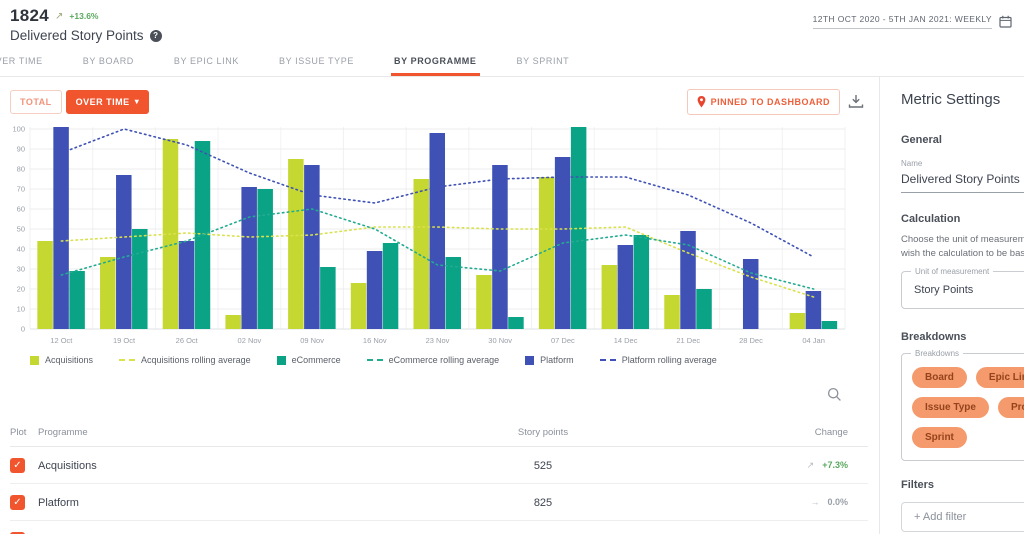 This screenshot has height=534, width=1024. What do you see at coordinates (609, 297) in the screenshot?
I see `bar-acquisitions-14-dec` at bounding box center [609, 297].